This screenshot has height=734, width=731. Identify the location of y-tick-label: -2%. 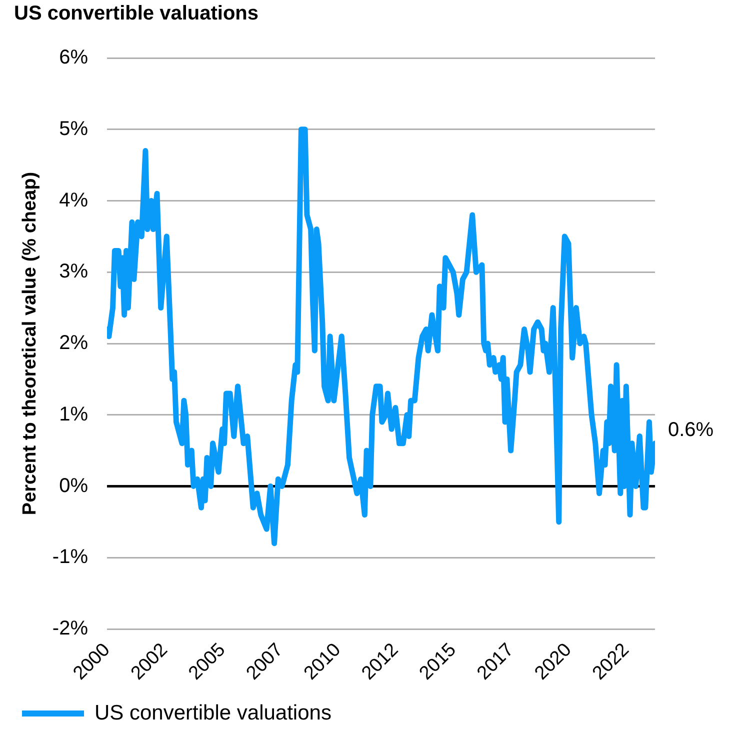
(70, 629).